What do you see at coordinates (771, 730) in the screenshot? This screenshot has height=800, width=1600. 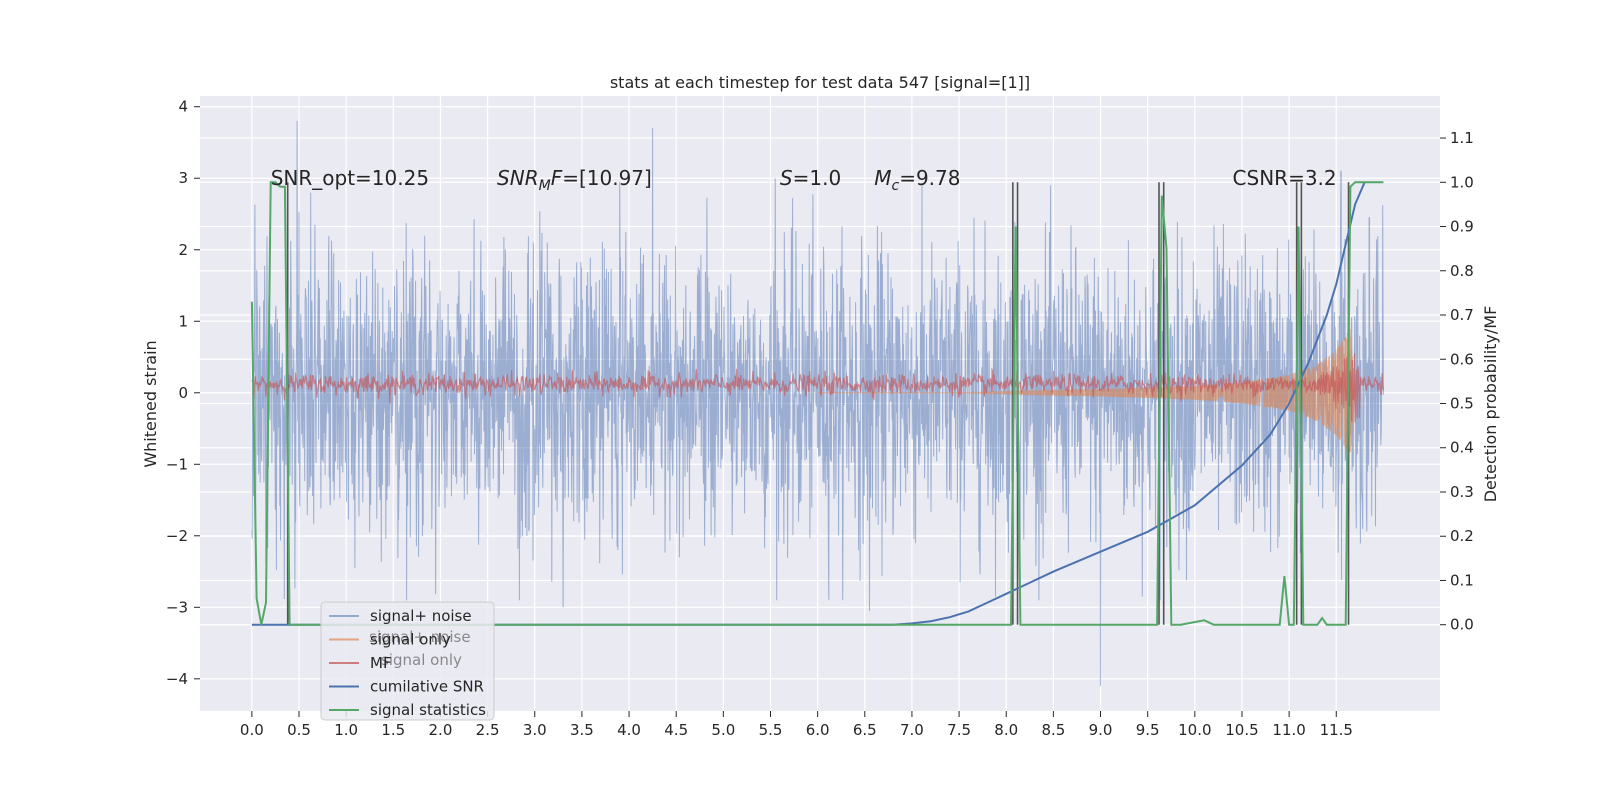 I see `x-tick-label: 5.5` at bounding box center [771, 730].